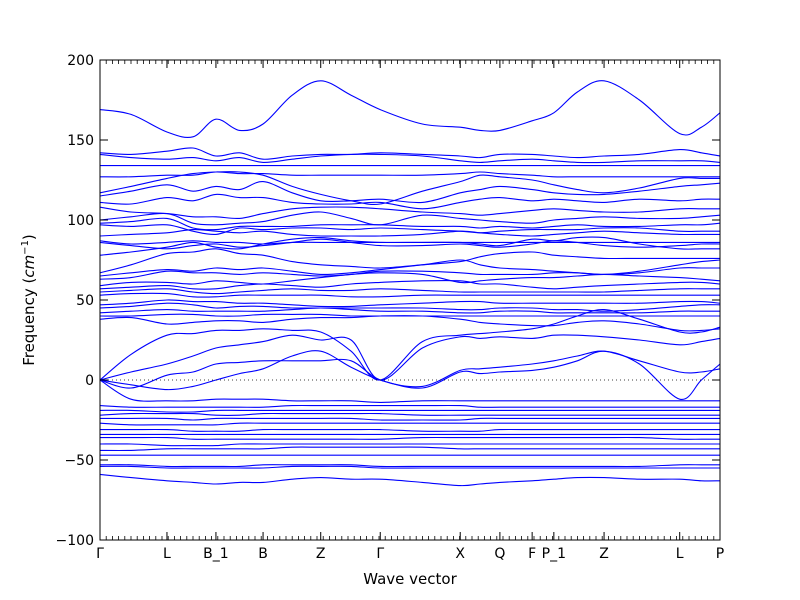 The height and width of the screenshot is (600, 800). Describe the element at coordinates (29, 322) in the screenshot. I see `y-axis-label-main: Frequency (` at that location.